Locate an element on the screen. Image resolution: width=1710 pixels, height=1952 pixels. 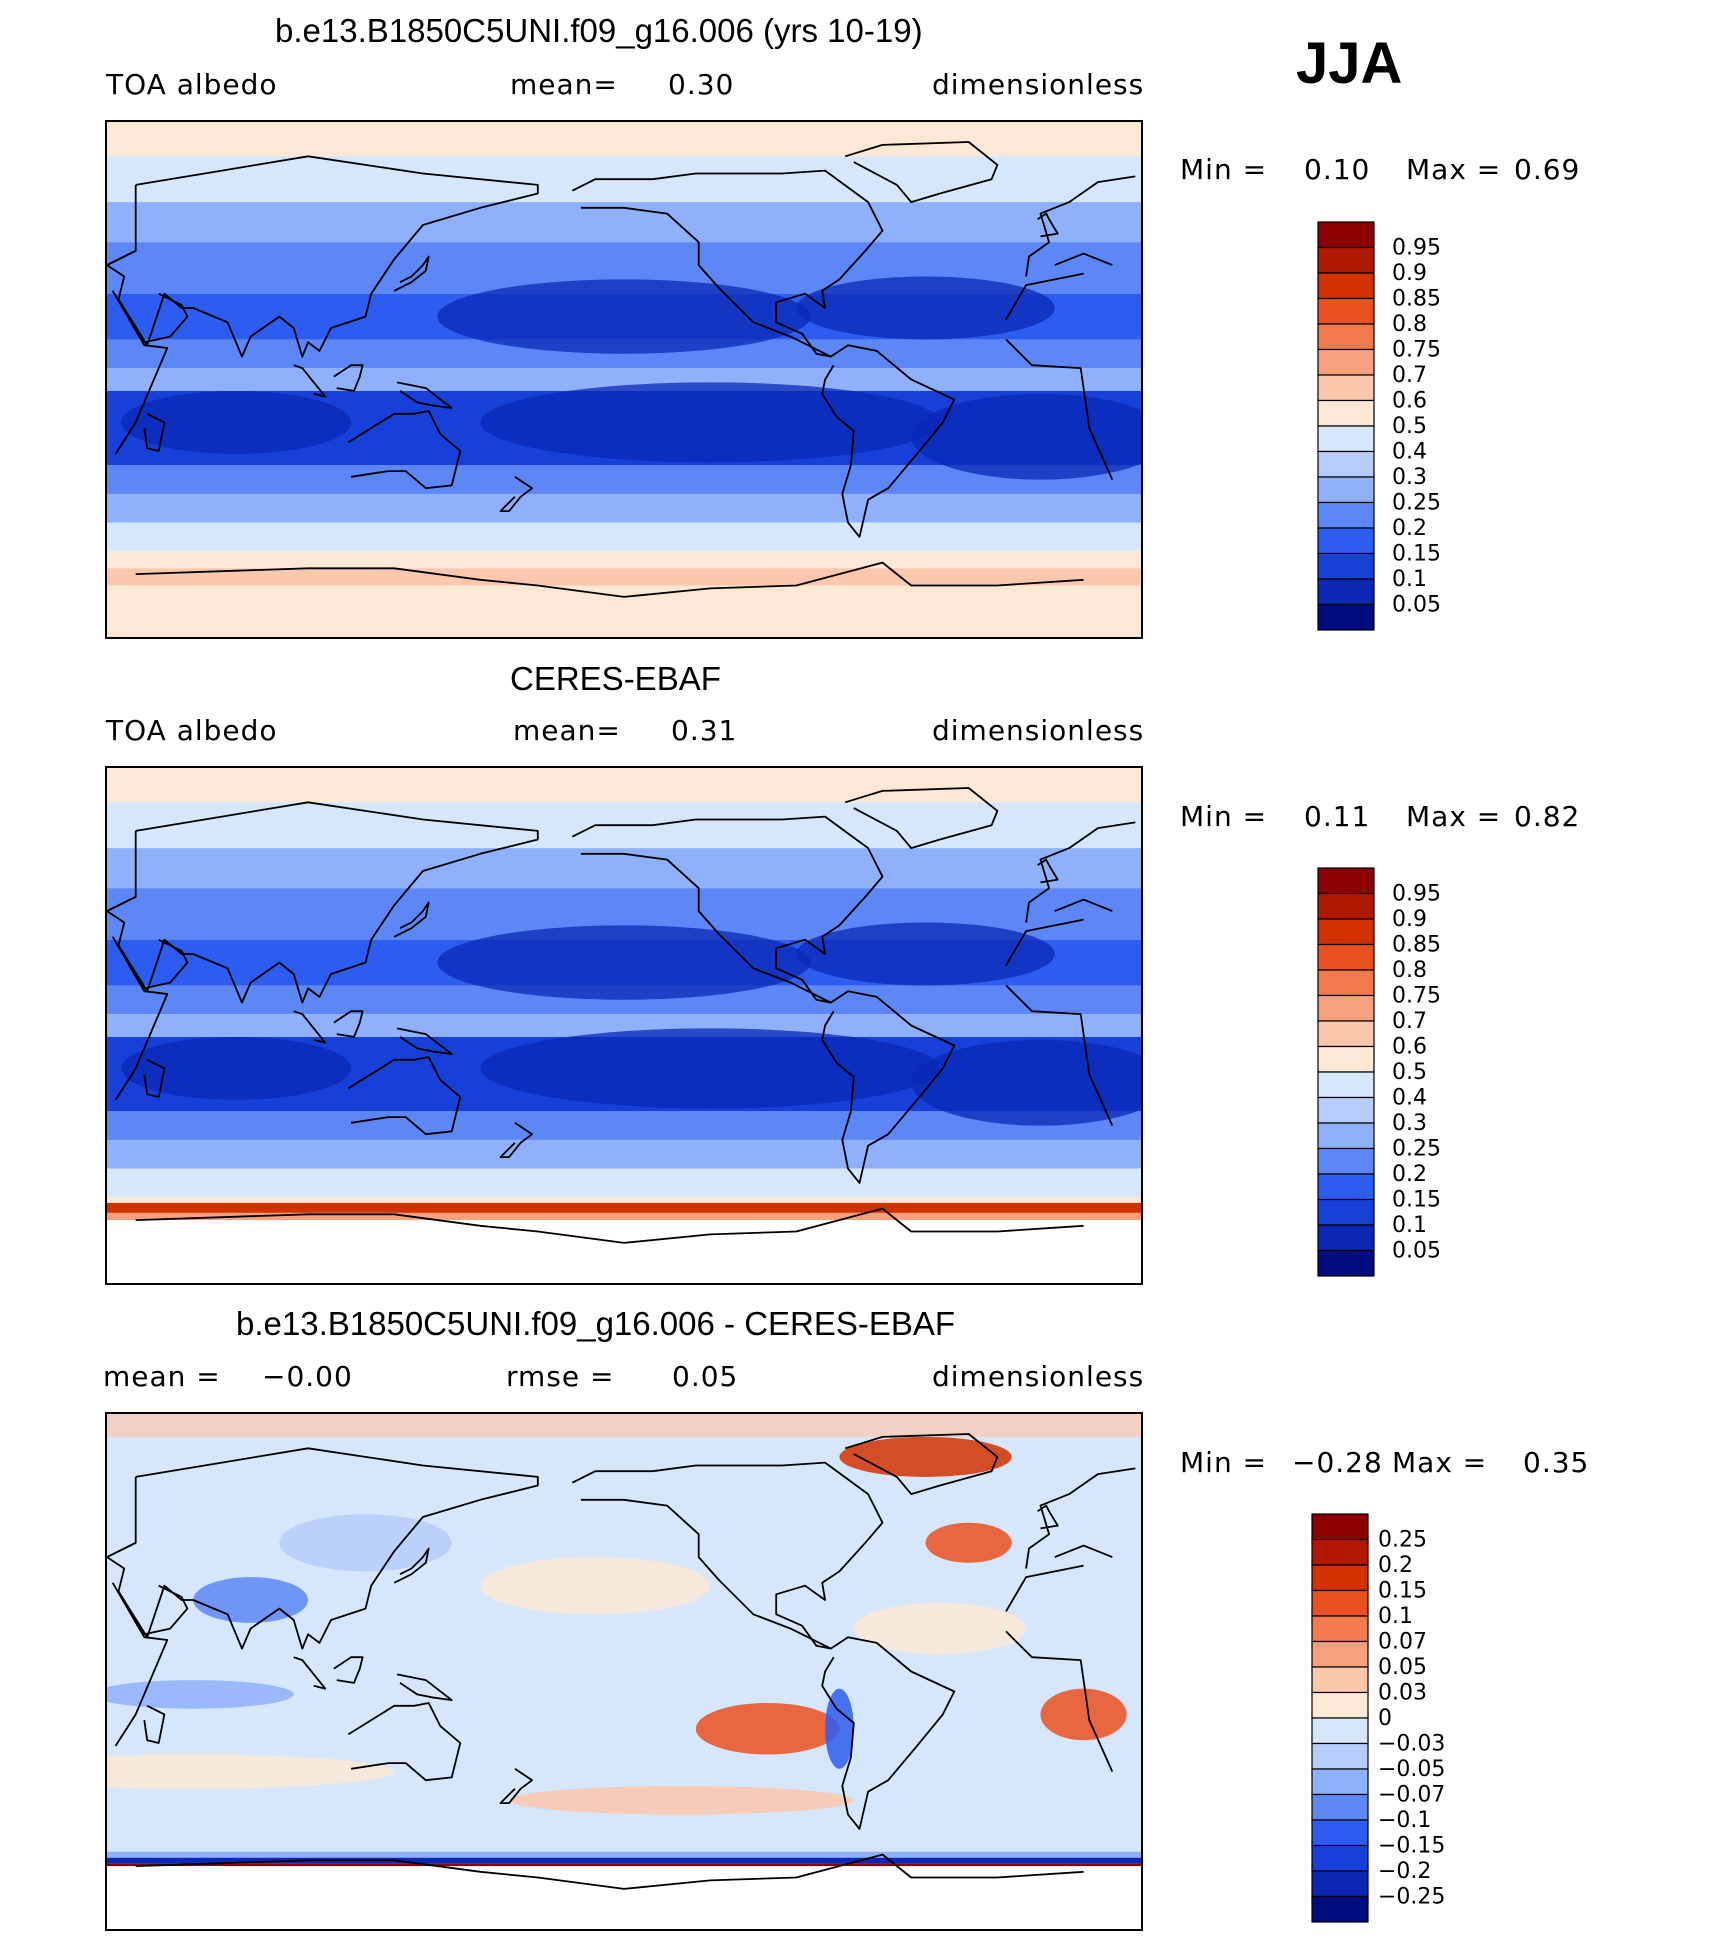
colorbar-tick-label: −0.05 is located at coordinates (1411, 1769).